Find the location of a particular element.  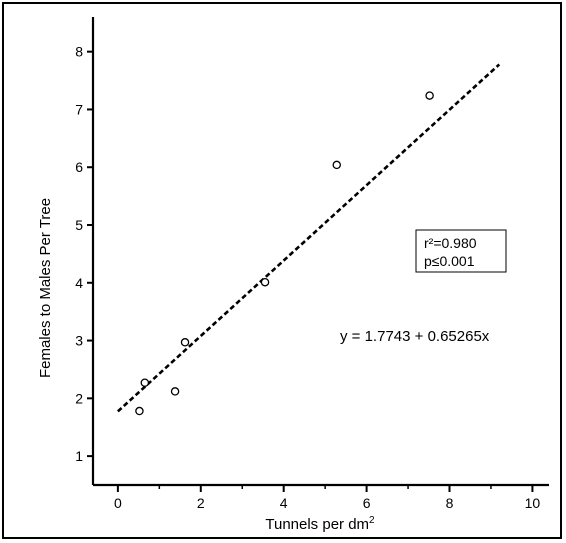

y-tick-label: 3 is located at coordinates (79, 341).